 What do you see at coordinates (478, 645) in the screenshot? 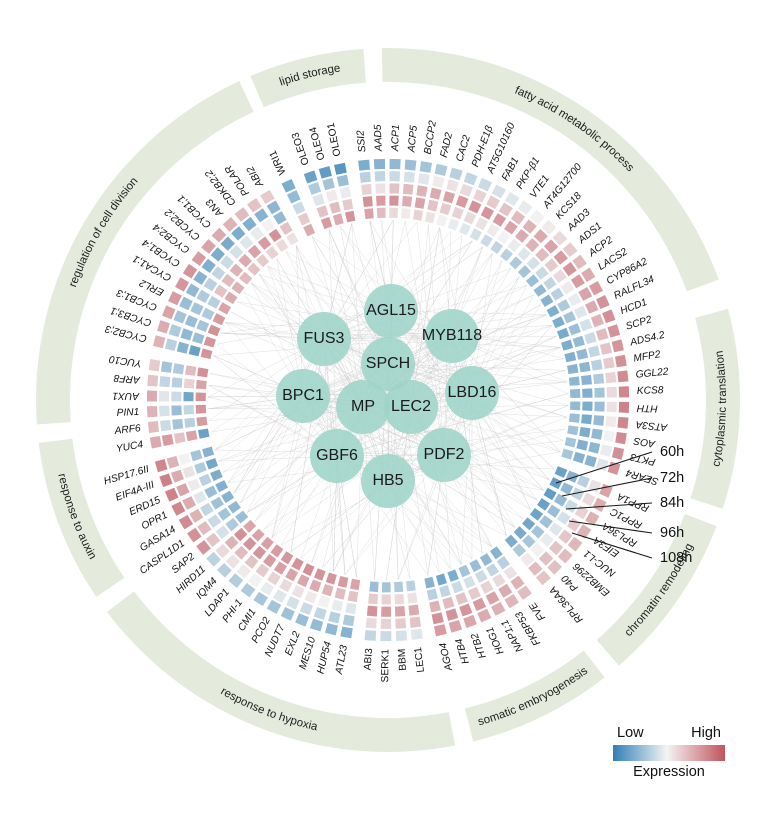
I see `gene-label: HTB2` at bounding box center [478, 645].